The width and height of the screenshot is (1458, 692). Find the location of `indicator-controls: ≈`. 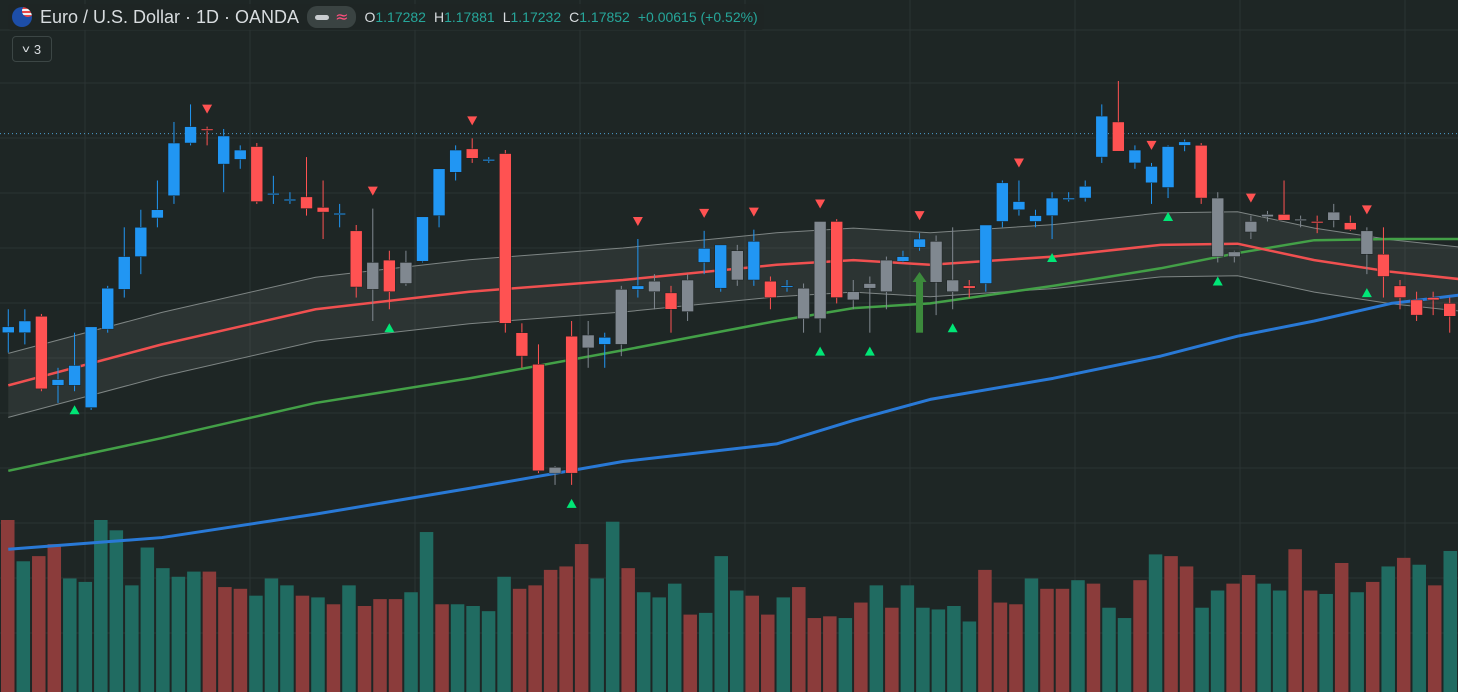

indicator-controls: ≈ is located at coordinates (332, 17).